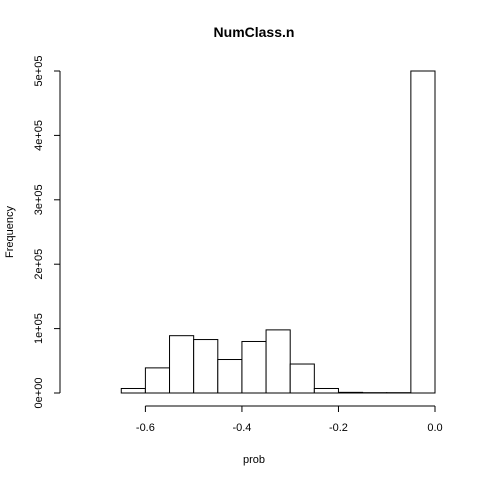 The image size is (480, 480). I want to click on x-tick-label: 0.0, so click(434, 428).